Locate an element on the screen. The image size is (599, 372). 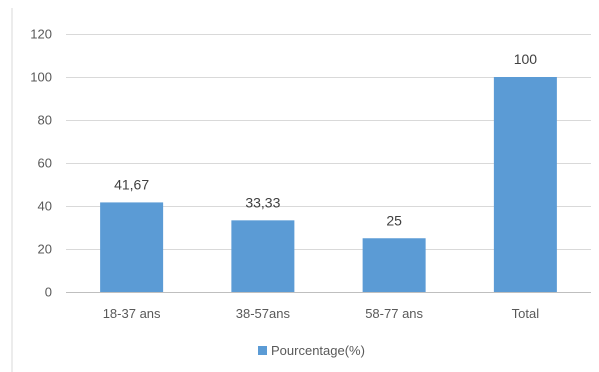
data-label: 33,33 is located at coordinates (262, 202).